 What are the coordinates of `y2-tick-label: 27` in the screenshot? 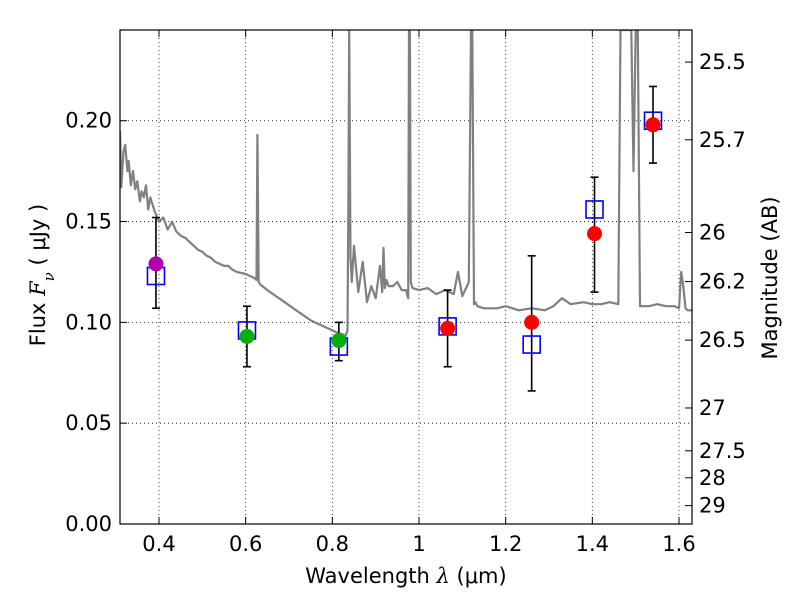 It's located at (712, 408).